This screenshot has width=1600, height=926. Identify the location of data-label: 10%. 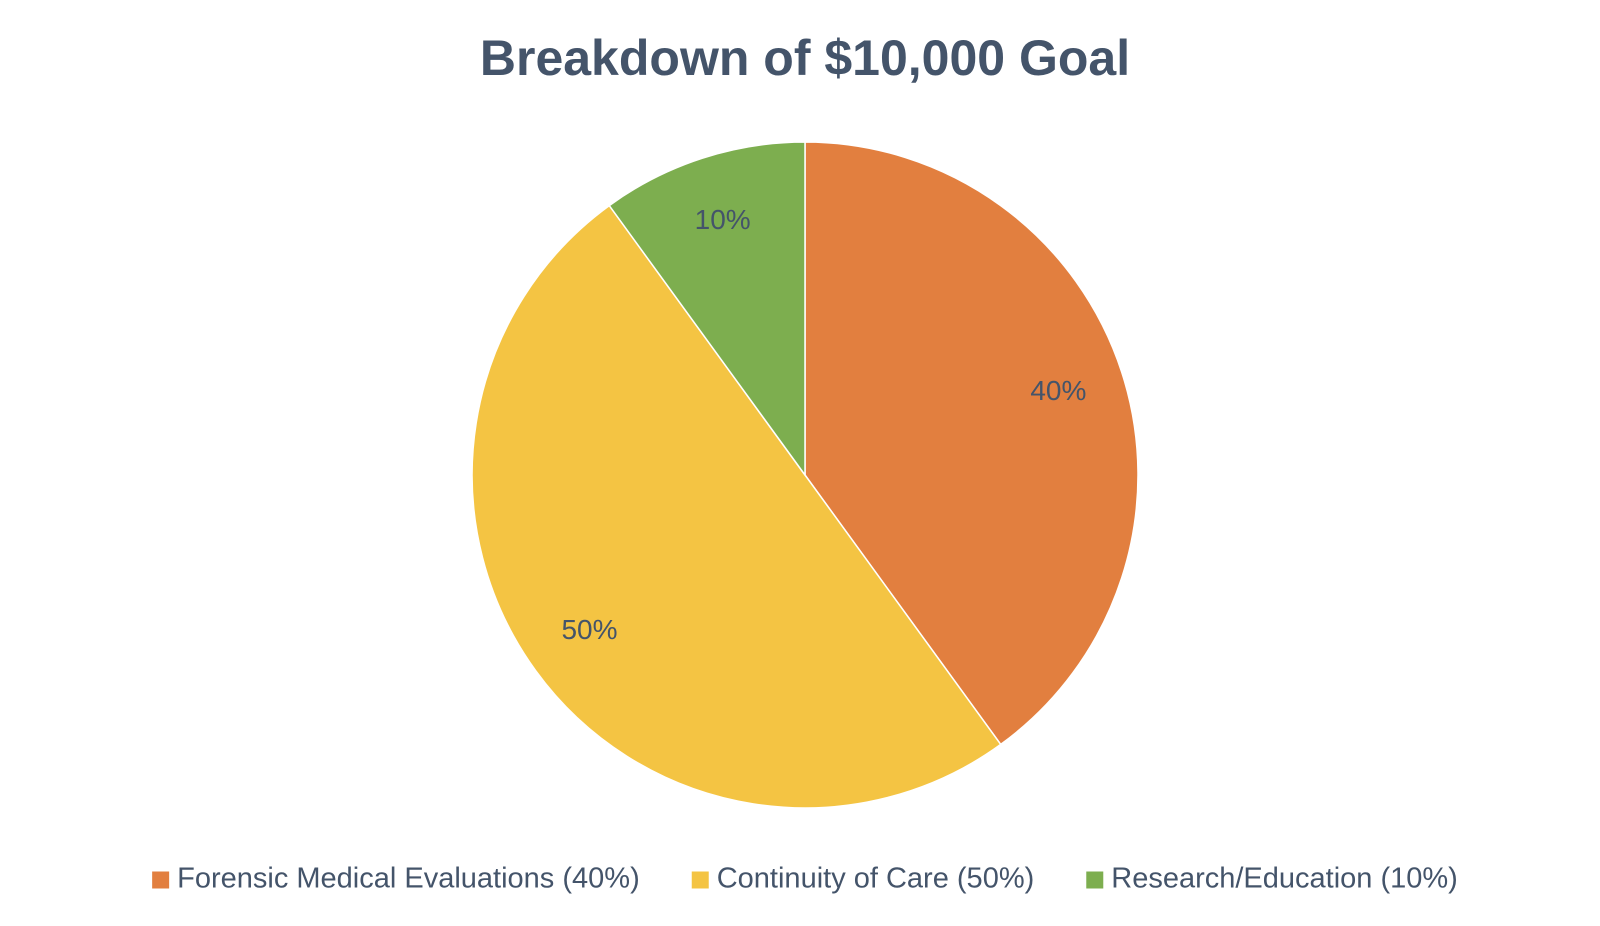
(723, 219).